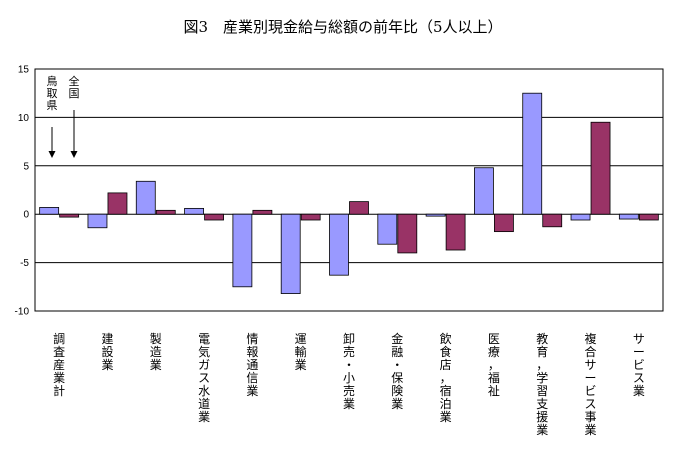 The width and height of the screenshot is (687, 457). I want to click on category-label: 金融・保険業, so click(397, 371).